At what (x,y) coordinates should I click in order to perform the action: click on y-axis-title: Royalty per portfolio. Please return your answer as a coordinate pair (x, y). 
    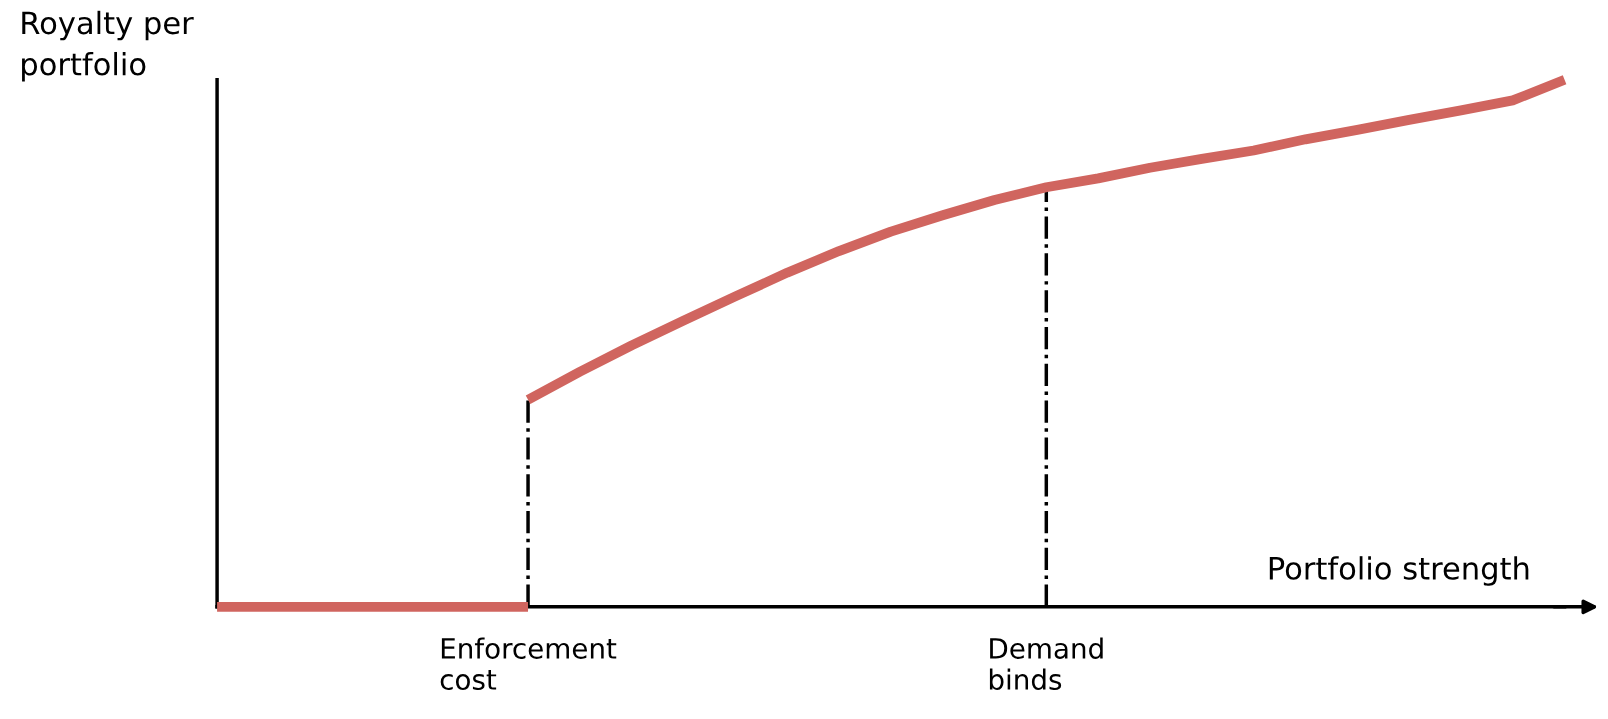
    Looking at the image, I should click on (108, 46).